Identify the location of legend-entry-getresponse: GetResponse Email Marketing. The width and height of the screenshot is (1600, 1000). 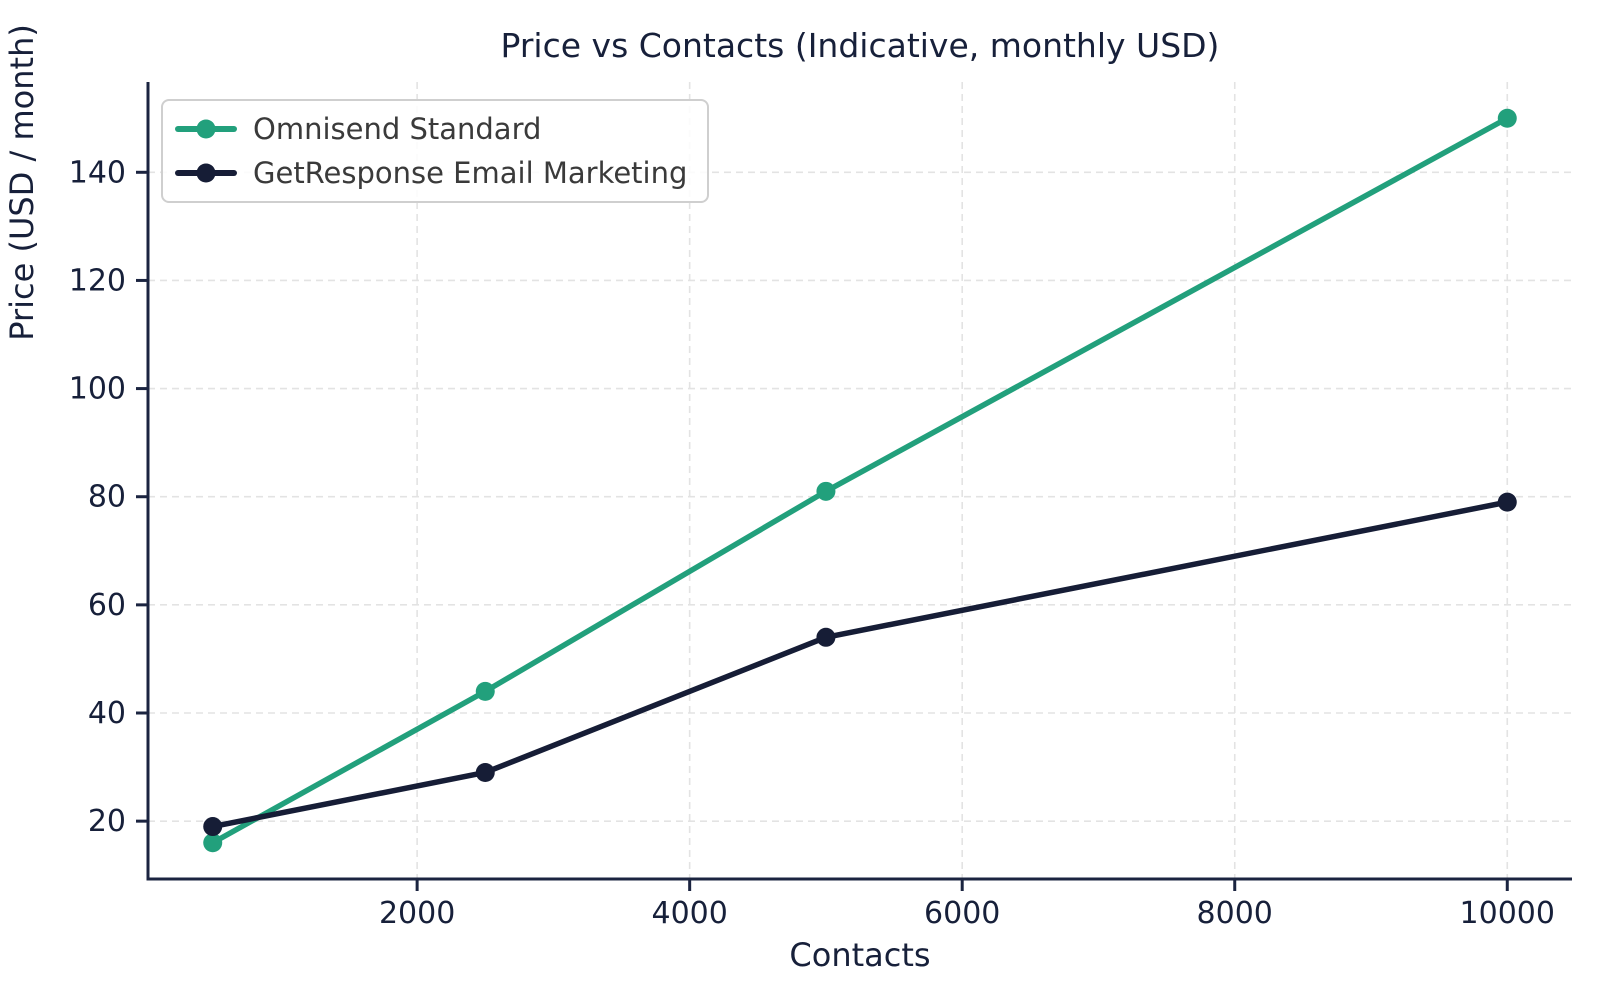
(431, 173).